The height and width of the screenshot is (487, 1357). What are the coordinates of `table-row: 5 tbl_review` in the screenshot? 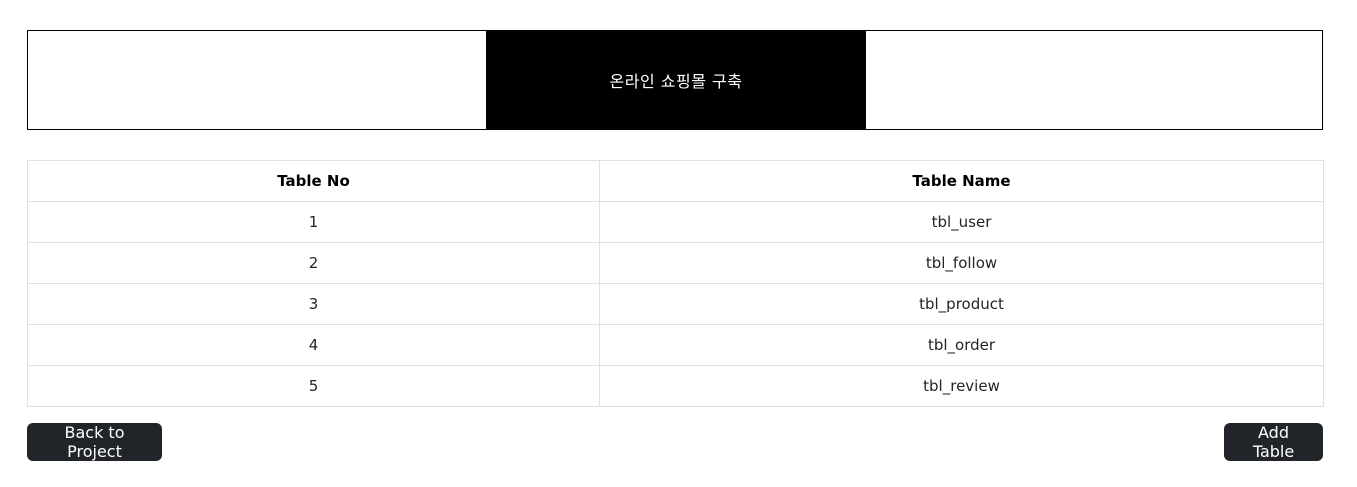 It's located at (676, 386).